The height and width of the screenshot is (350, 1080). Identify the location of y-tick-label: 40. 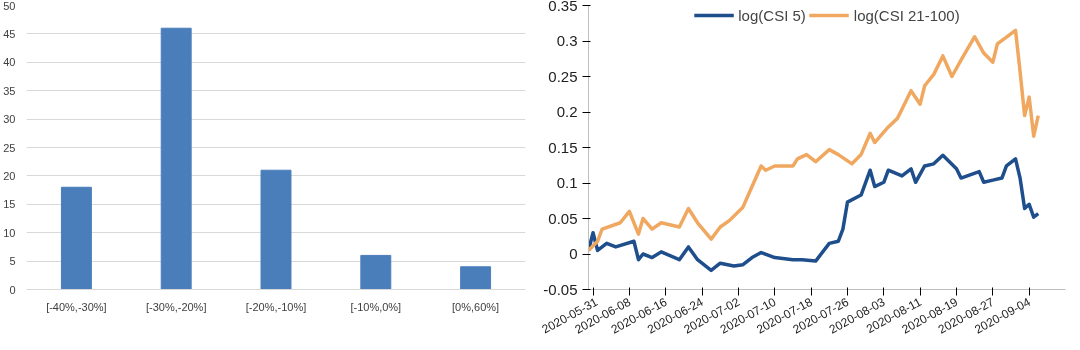
(9, 62).